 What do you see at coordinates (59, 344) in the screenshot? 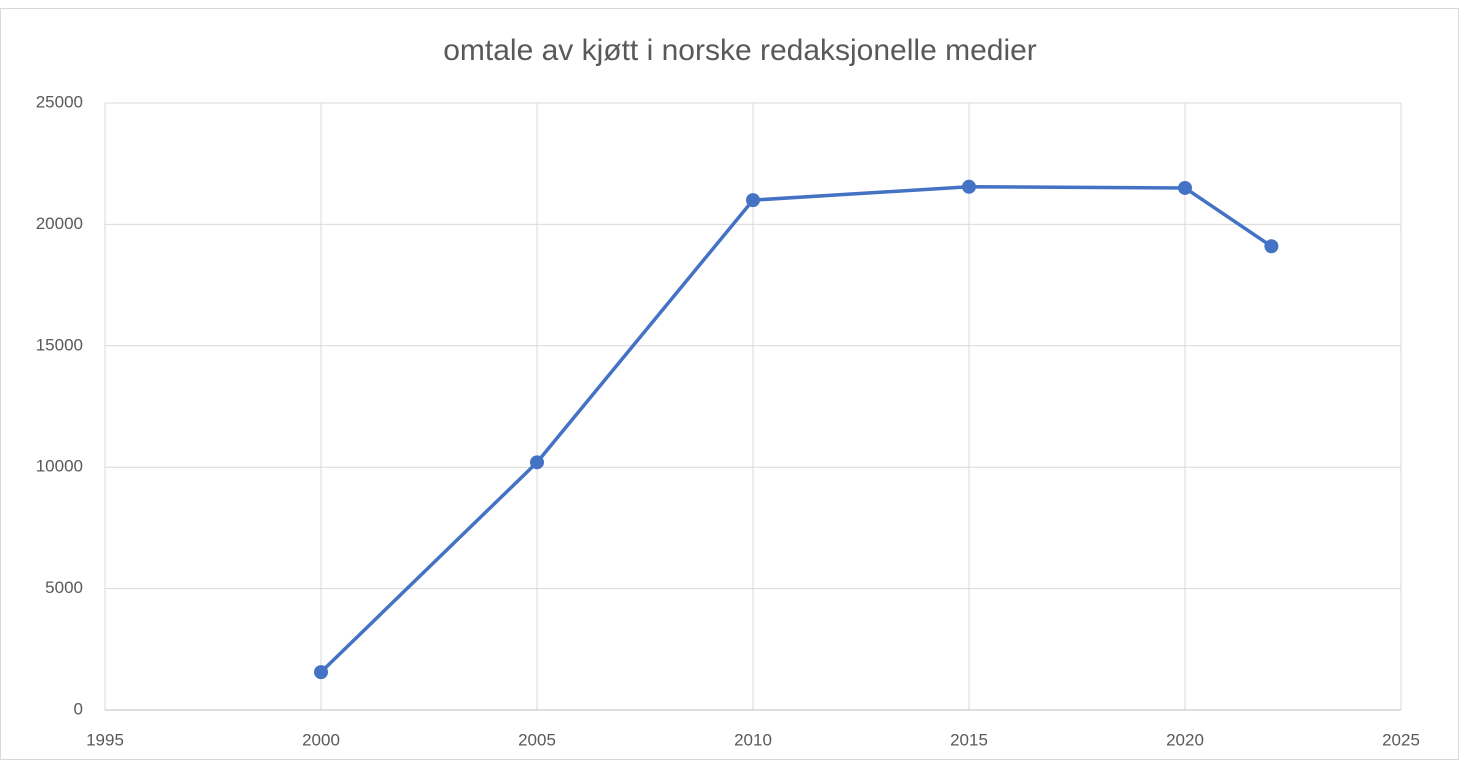
I see `y-tick-label: 15000` at bounding box center [59, 344].